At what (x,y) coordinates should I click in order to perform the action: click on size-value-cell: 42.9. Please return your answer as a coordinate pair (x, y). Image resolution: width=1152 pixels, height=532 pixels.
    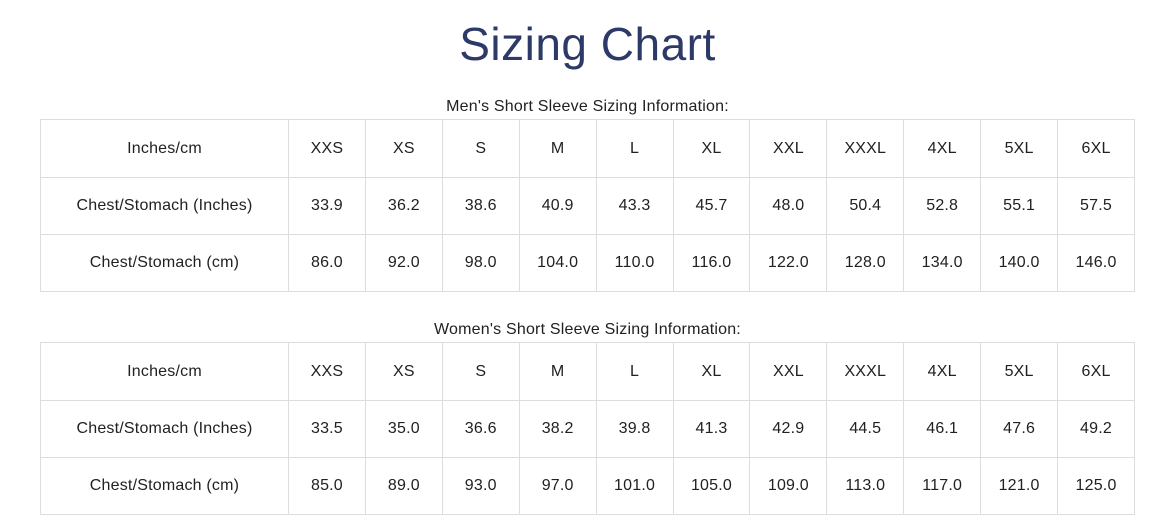
    Looking at the image, I should click on (788, 429).